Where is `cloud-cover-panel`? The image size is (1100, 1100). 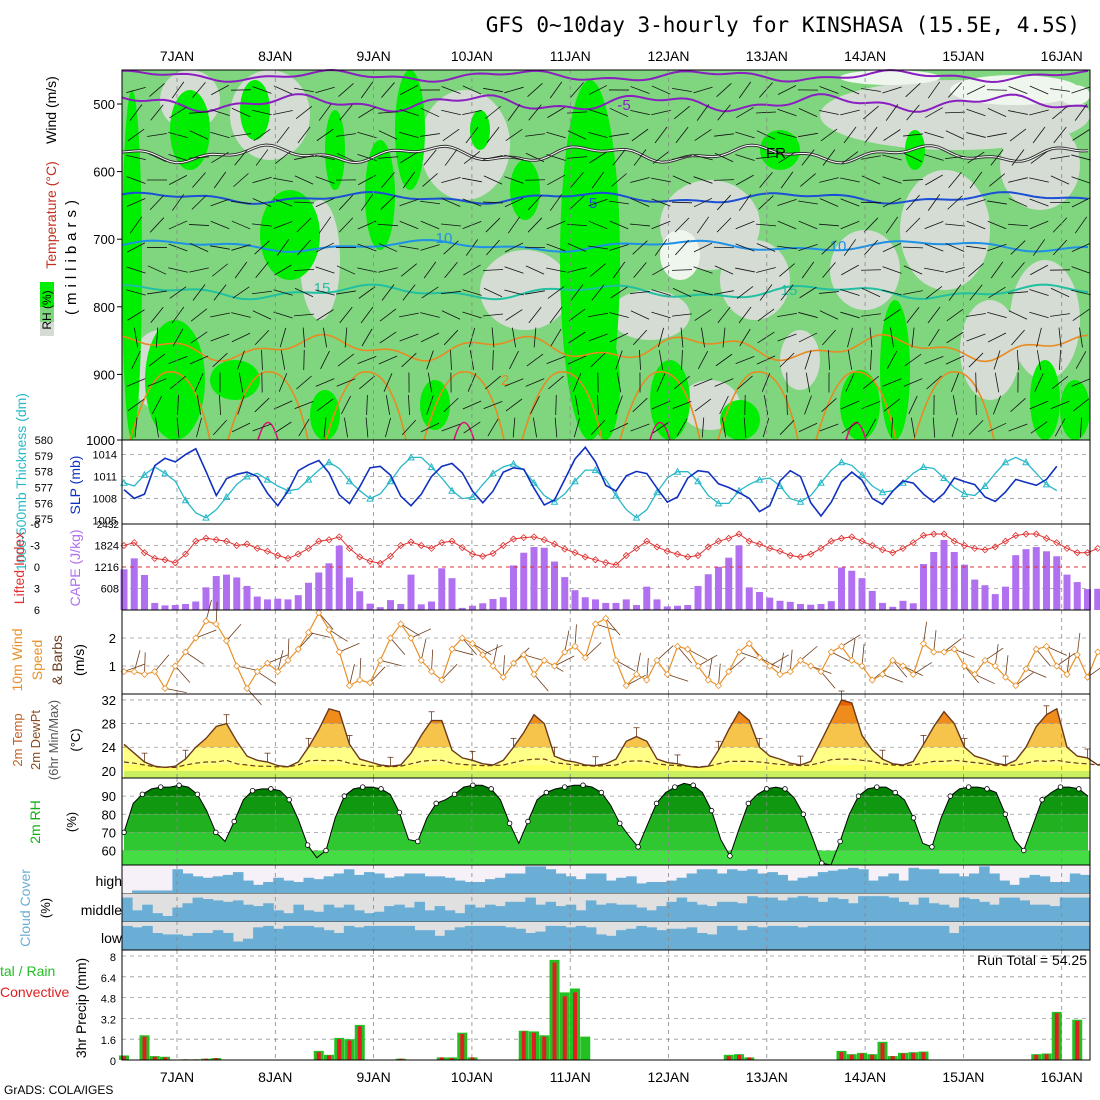 cloud-cover-panel is located at coordinates (606, 907).